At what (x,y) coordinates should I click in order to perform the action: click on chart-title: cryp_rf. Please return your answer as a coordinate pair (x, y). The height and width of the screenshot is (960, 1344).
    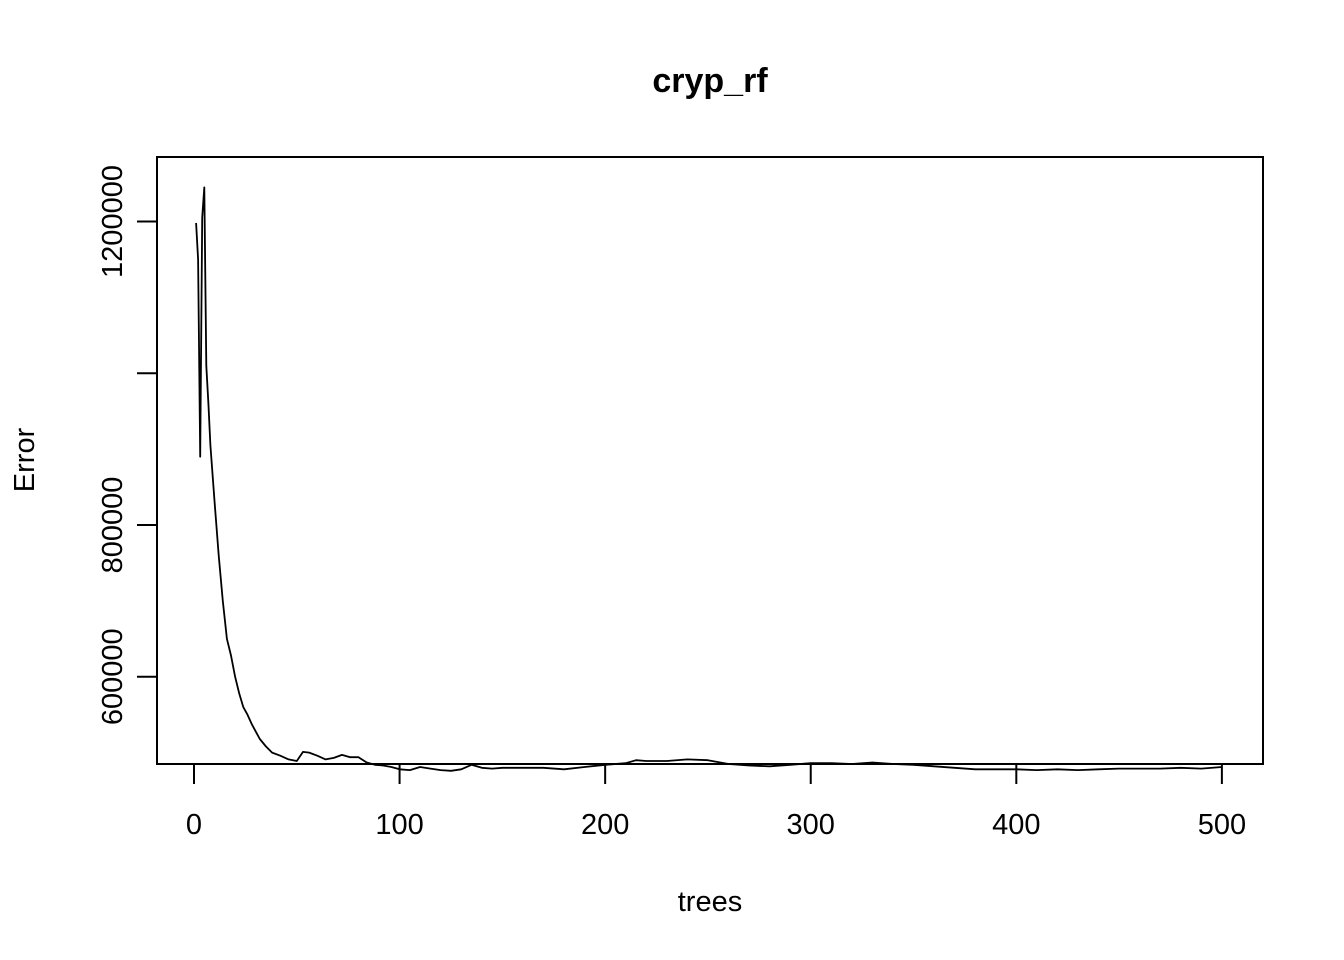
    Looking at the image, I should click on (710, 81).